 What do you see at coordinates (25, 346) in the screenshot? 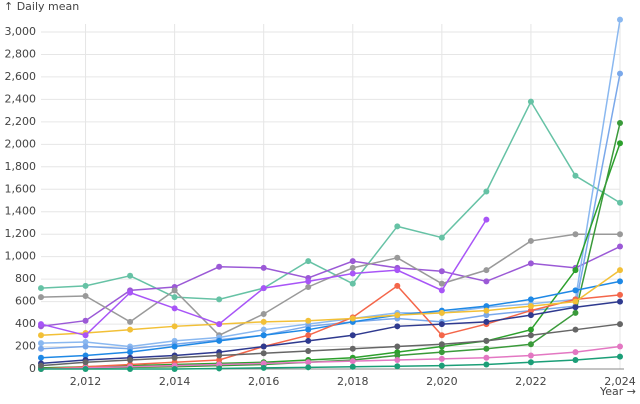
I see `y-tick-label: 200` at bounding box center [25, 346].